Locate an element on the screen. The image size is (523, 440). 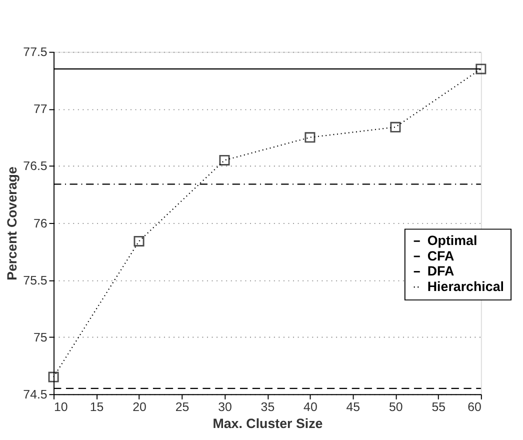
y-axis-title: Percent Coverage is located at coordinates (12, 223).